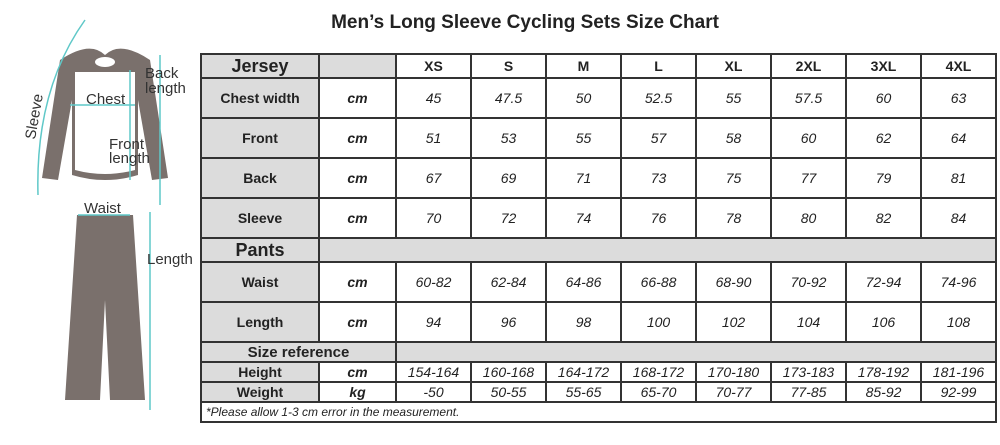 The height and width of the screenshot is (445, 1000). I want to click on row-label: Back, so click(260, 178).